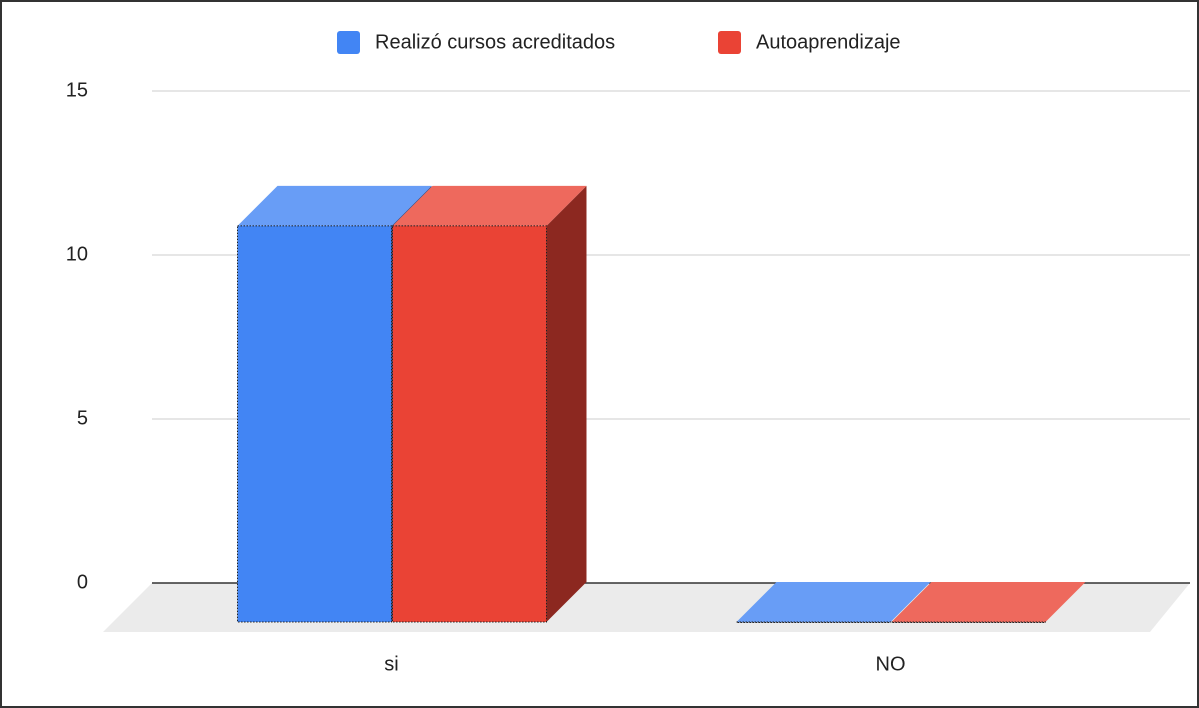 The image size is (1199, 708). Describe the element at coordinates (77, 254) in the screenshot. I see `y-tick-label: 10` at that location.